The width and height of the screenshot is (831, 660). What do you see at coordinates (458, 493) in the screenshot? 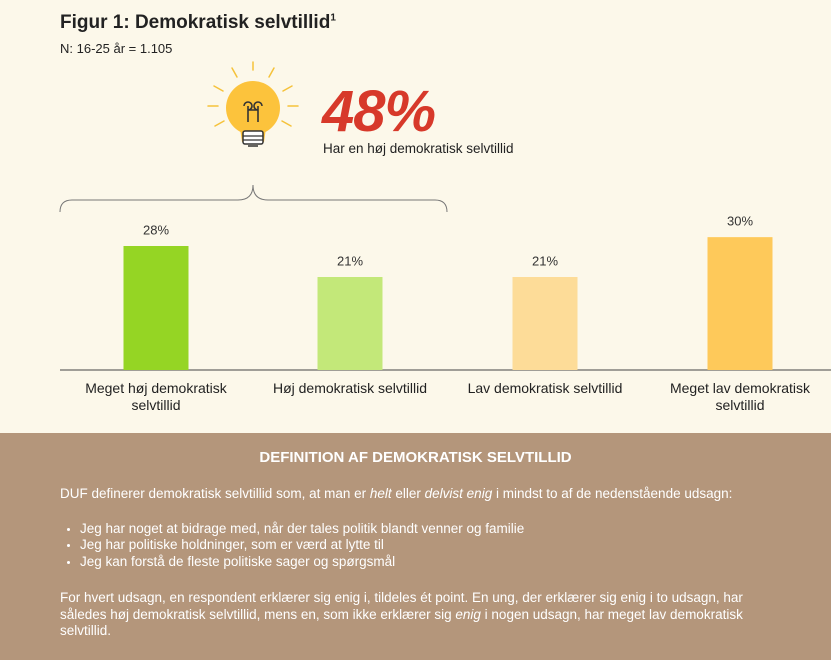
I see `emphasis: delvist enig` at bounding box center [458, 493].